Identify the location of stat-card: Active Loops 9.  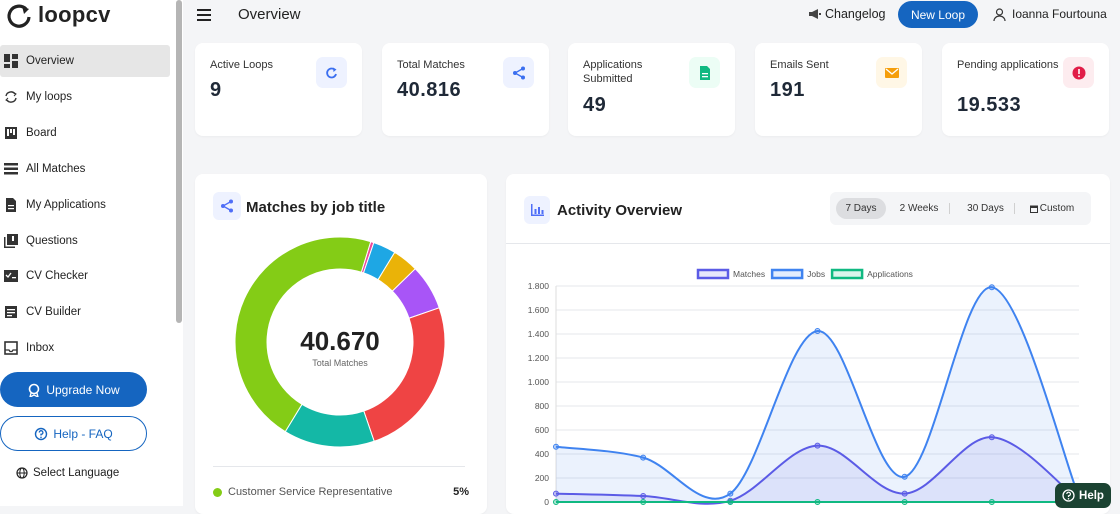
(278, 89).